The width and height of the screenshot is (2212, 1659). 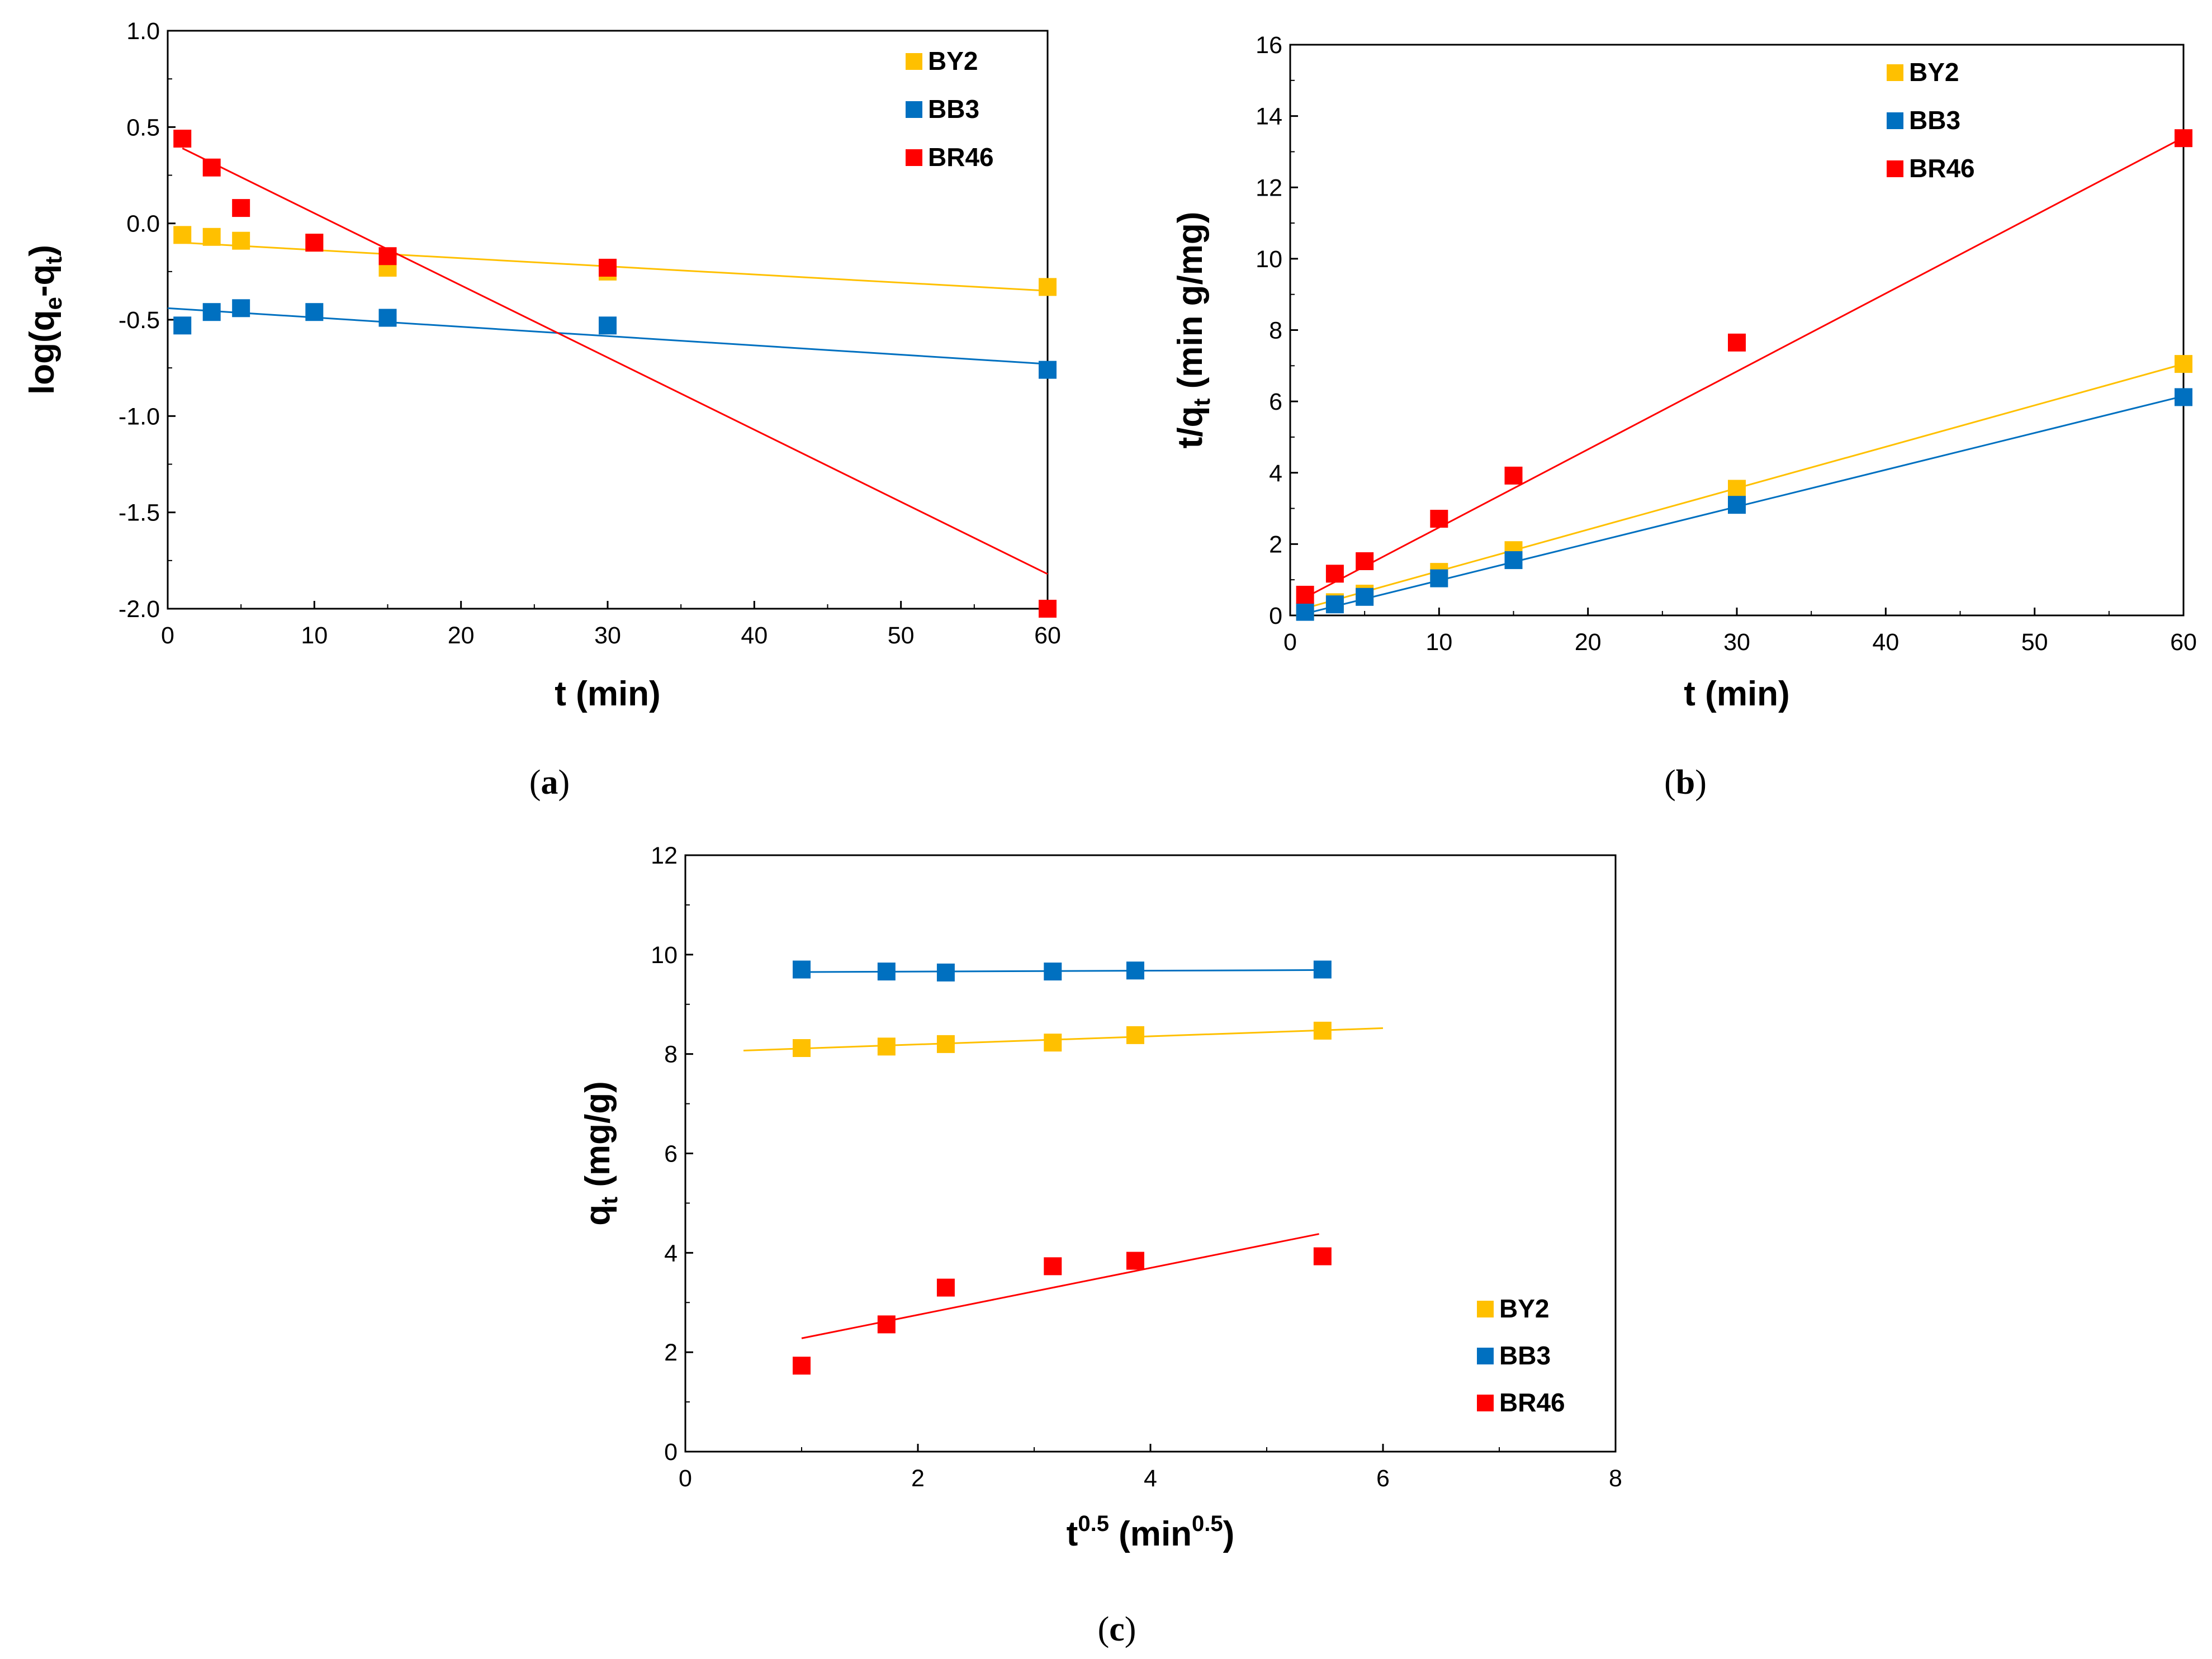 I want to click on panel-caption: (a), so click(x=549, y=783).